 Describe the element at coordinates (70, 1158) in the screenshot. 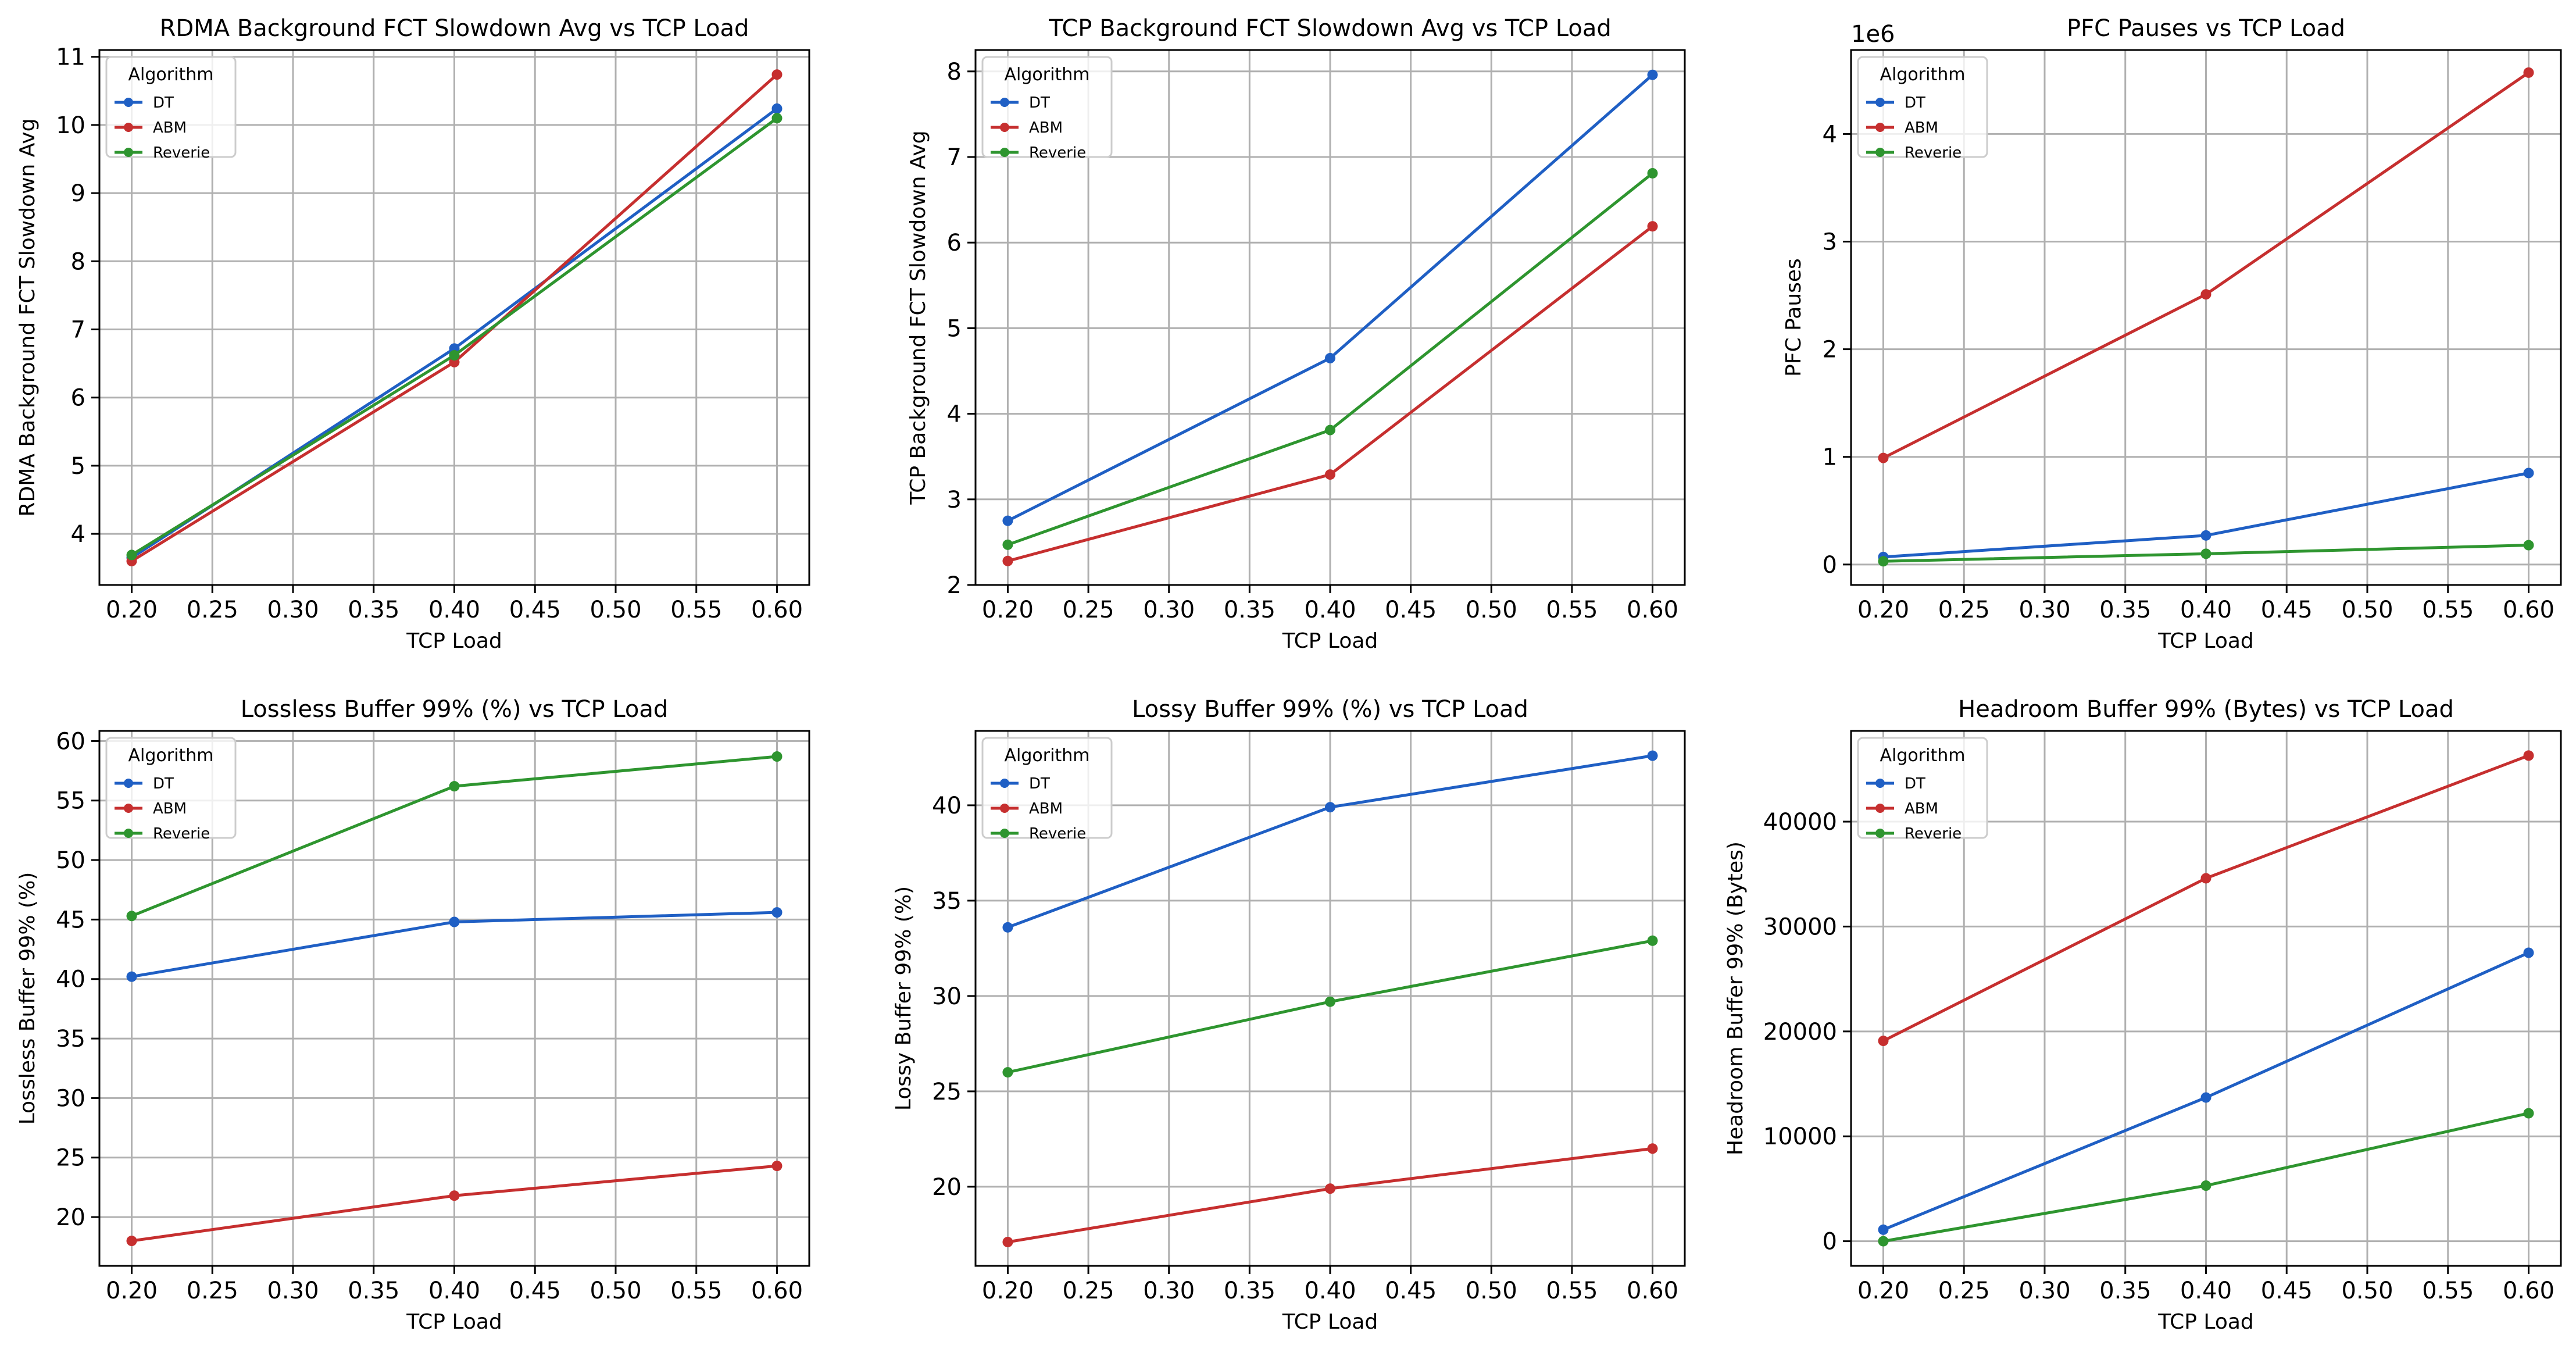

I see `y-tick-label: 25` at that location.